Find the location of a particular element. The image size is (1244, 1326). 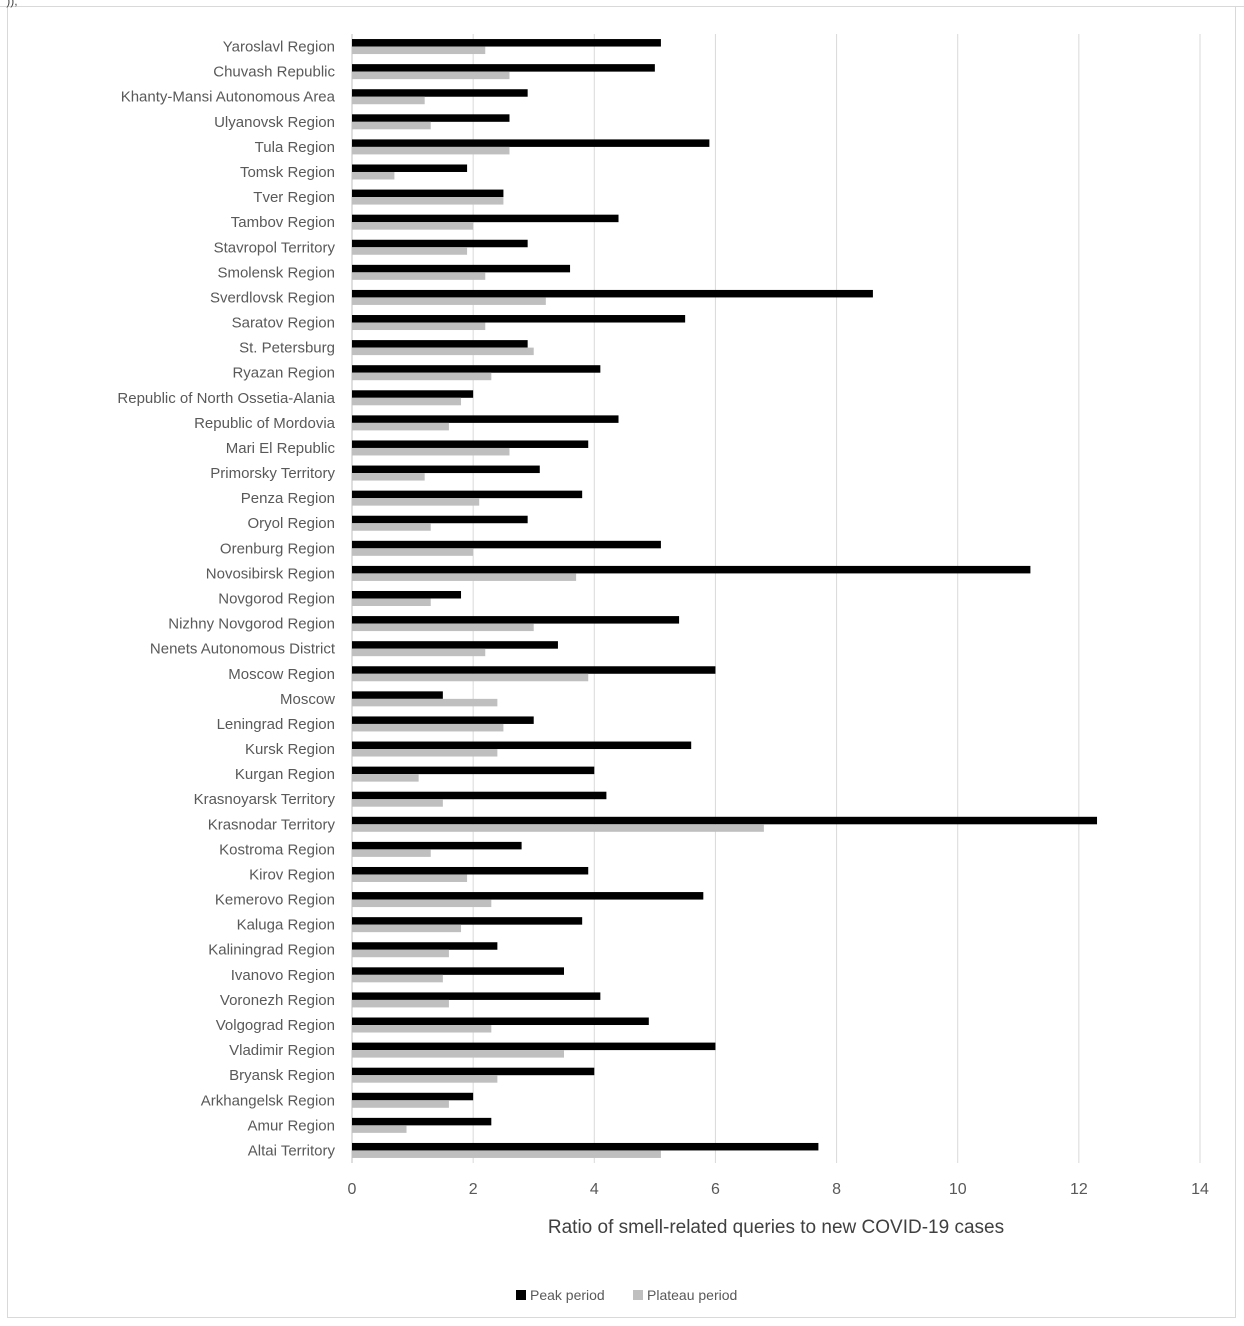

category-label: Tomsk Region is located at coordinates (287, 172).